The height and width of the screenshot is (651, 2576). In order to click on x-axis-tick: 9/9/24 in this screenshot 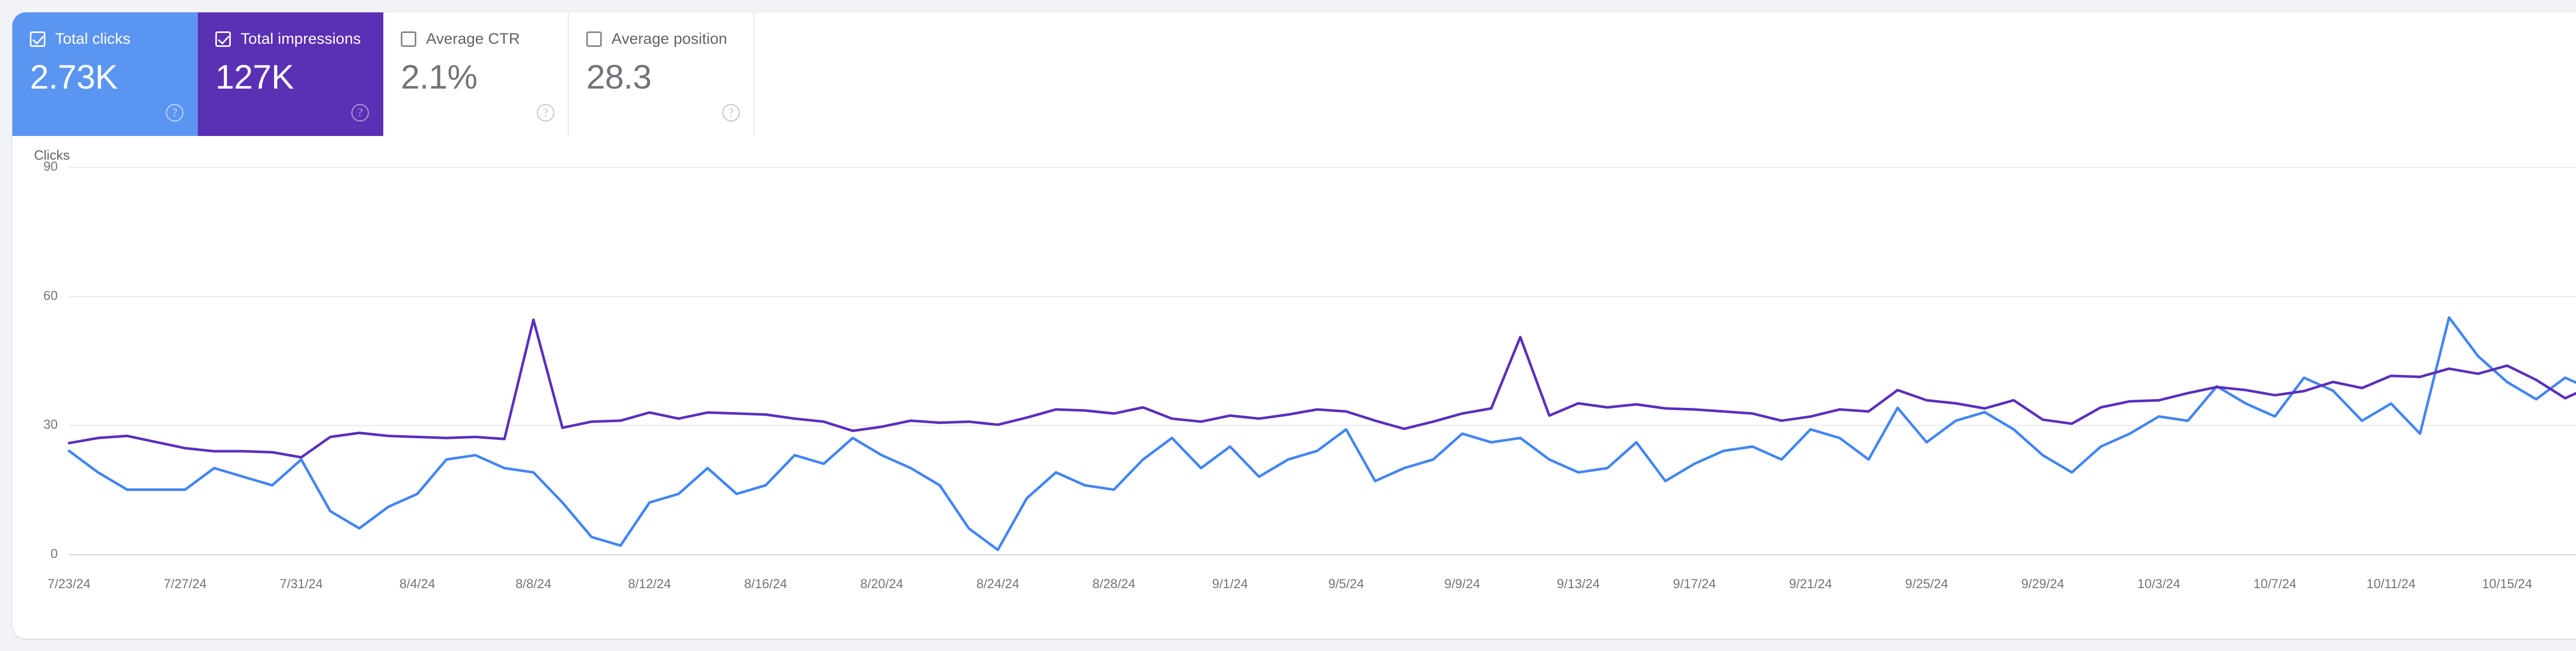, I will do `click(1462, 584)`.